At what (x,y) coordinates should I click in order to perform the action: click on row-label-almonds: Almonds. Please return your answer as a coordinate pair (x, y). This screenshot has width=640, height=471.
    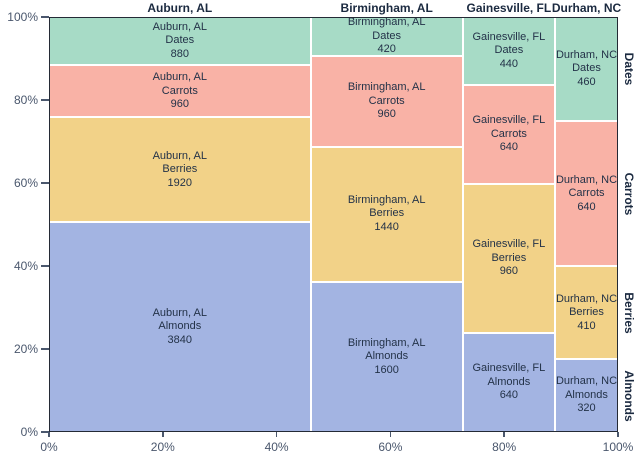
    Looking at the image, I should click on (629, 396).